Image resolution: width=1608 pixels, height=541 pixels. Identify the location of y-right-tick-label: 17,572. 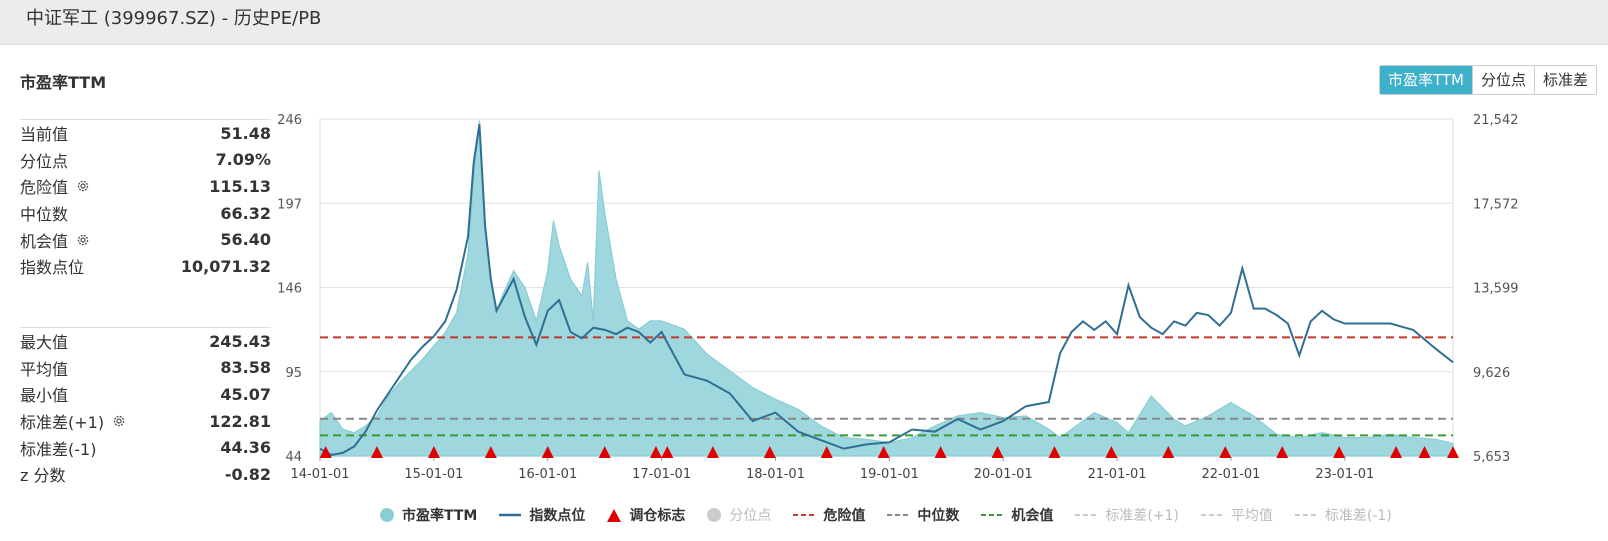
(1496, 204).